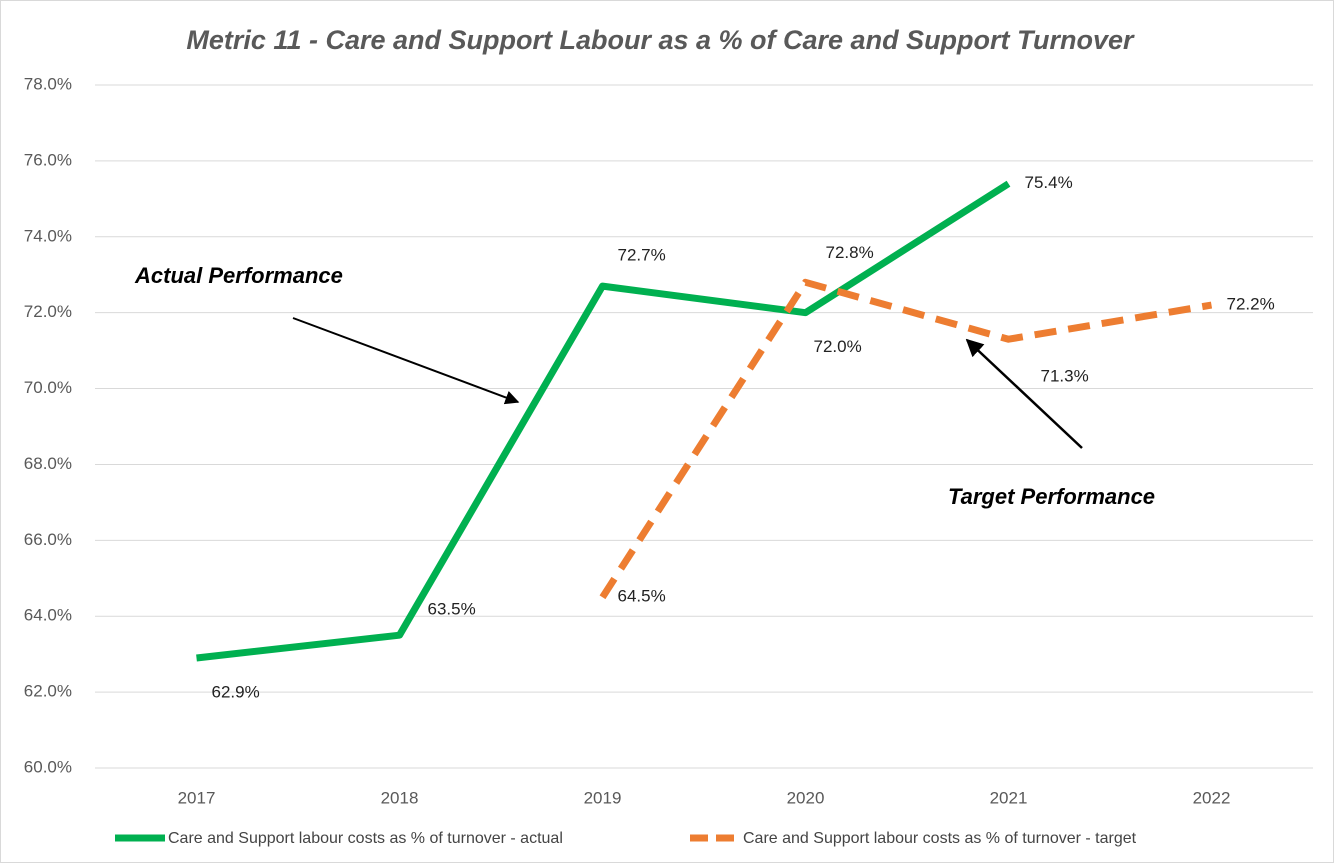  I want to click on data-label: 72.7%, so click(642, 255).